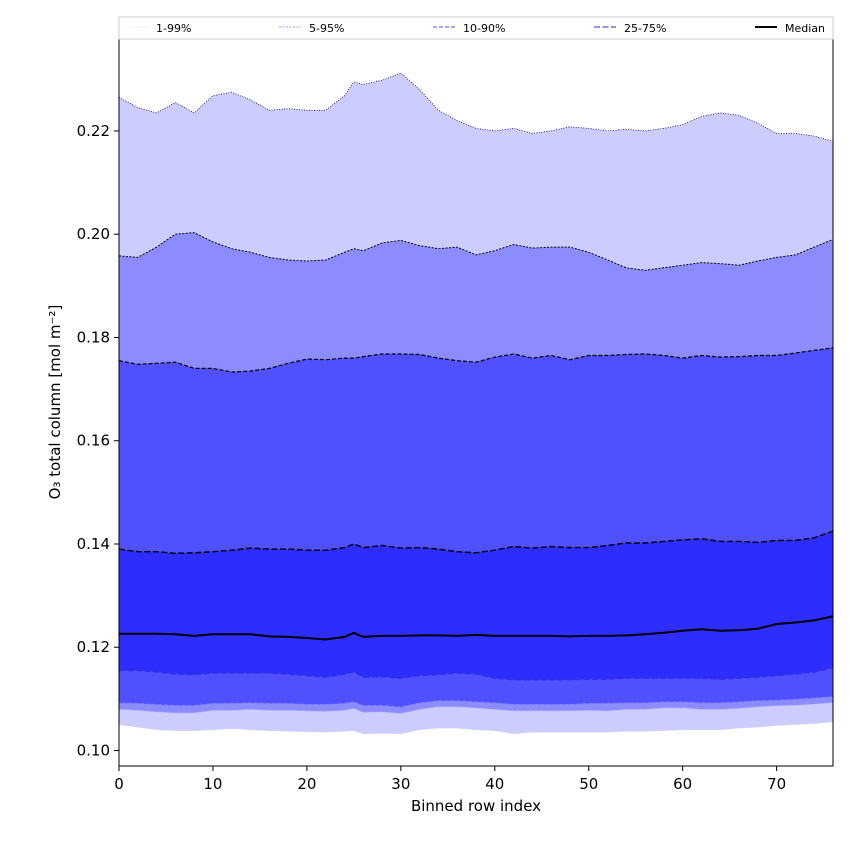 The height and width of the screenshot is (850, 850). I want to click on y-tick-label: 0.18, so click(93, 337).